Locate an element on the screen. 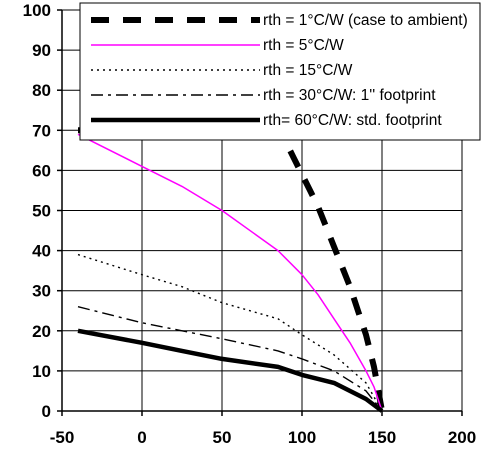 This screenshot has width=490, height=459. legend-label-1: rth = 1°C/W (case to ambient) is located at coordinates (365, 20).